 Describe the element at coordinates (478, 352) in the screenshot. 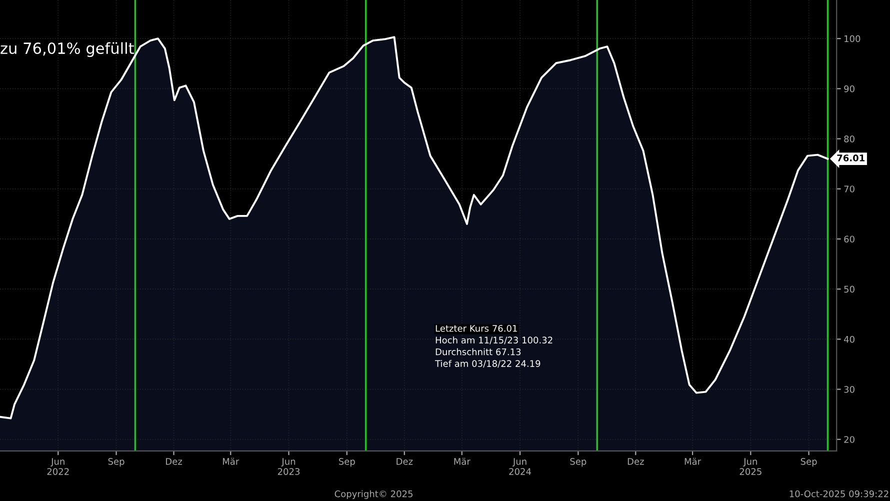

I see `annotation: Durchschnitt 67.13` at that location.